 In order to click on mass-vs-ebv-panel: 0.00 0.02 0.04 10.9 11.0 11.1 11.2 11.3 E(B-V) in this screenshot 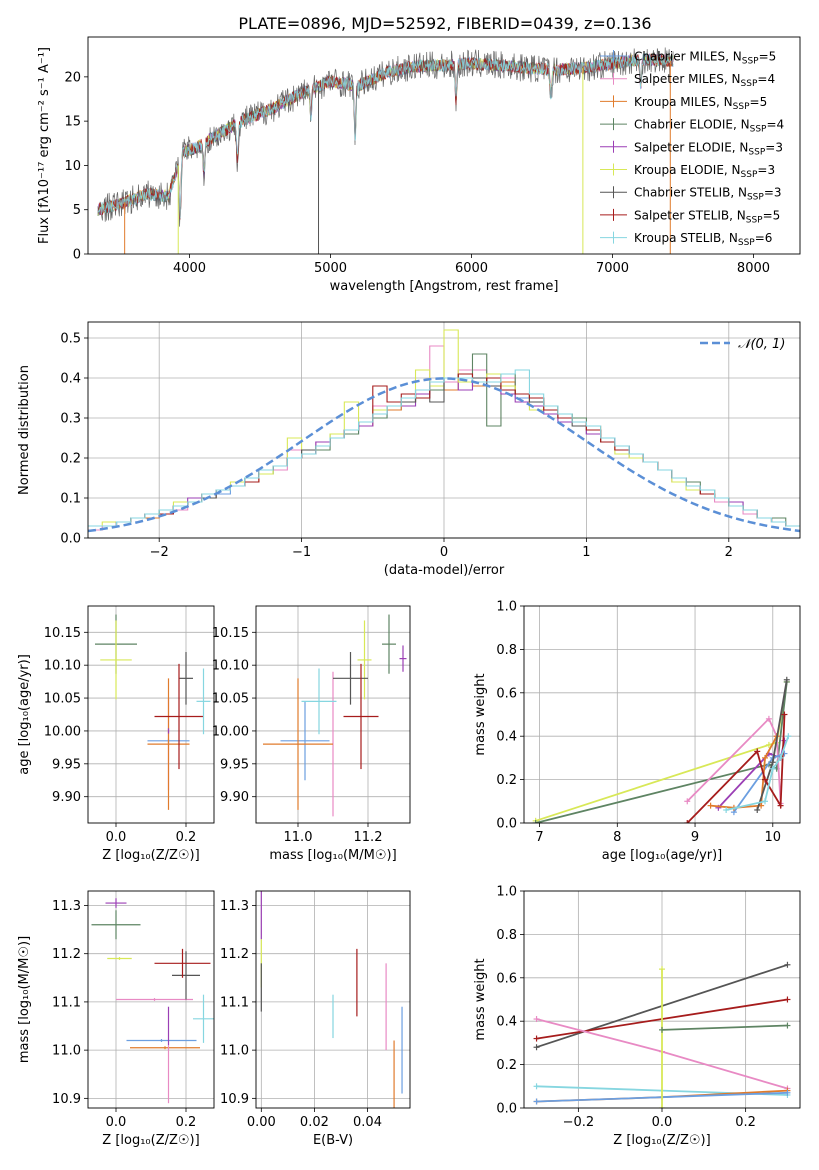, I will do `click(315, 1019)`.